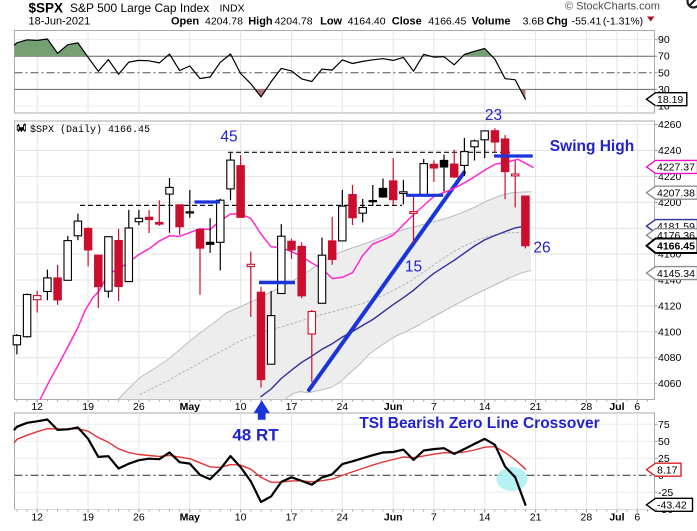 Image resolution: width=697 pixels, height=531 pixels. I want to click on svg-text: 4120, so click(670, 306).